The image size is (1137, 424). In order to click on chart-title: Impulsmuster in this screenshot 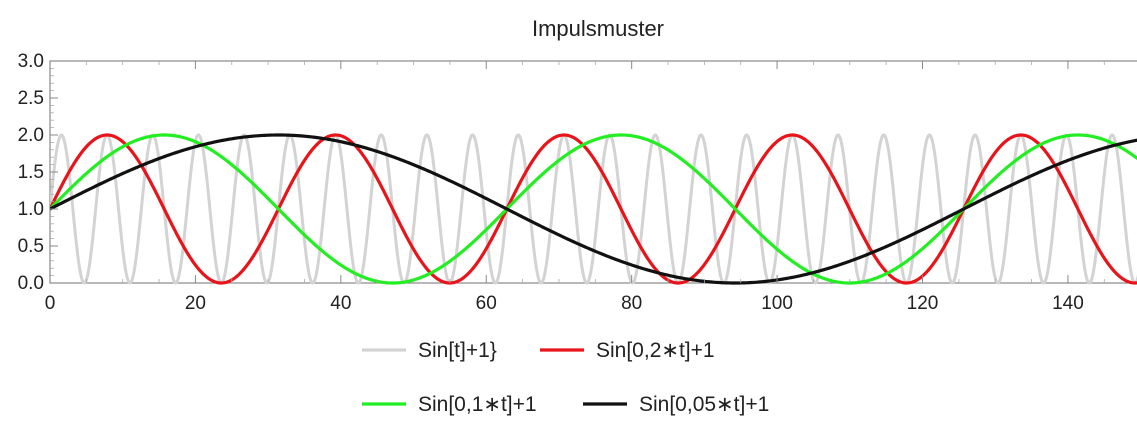, I will do `click(598, 28)`.